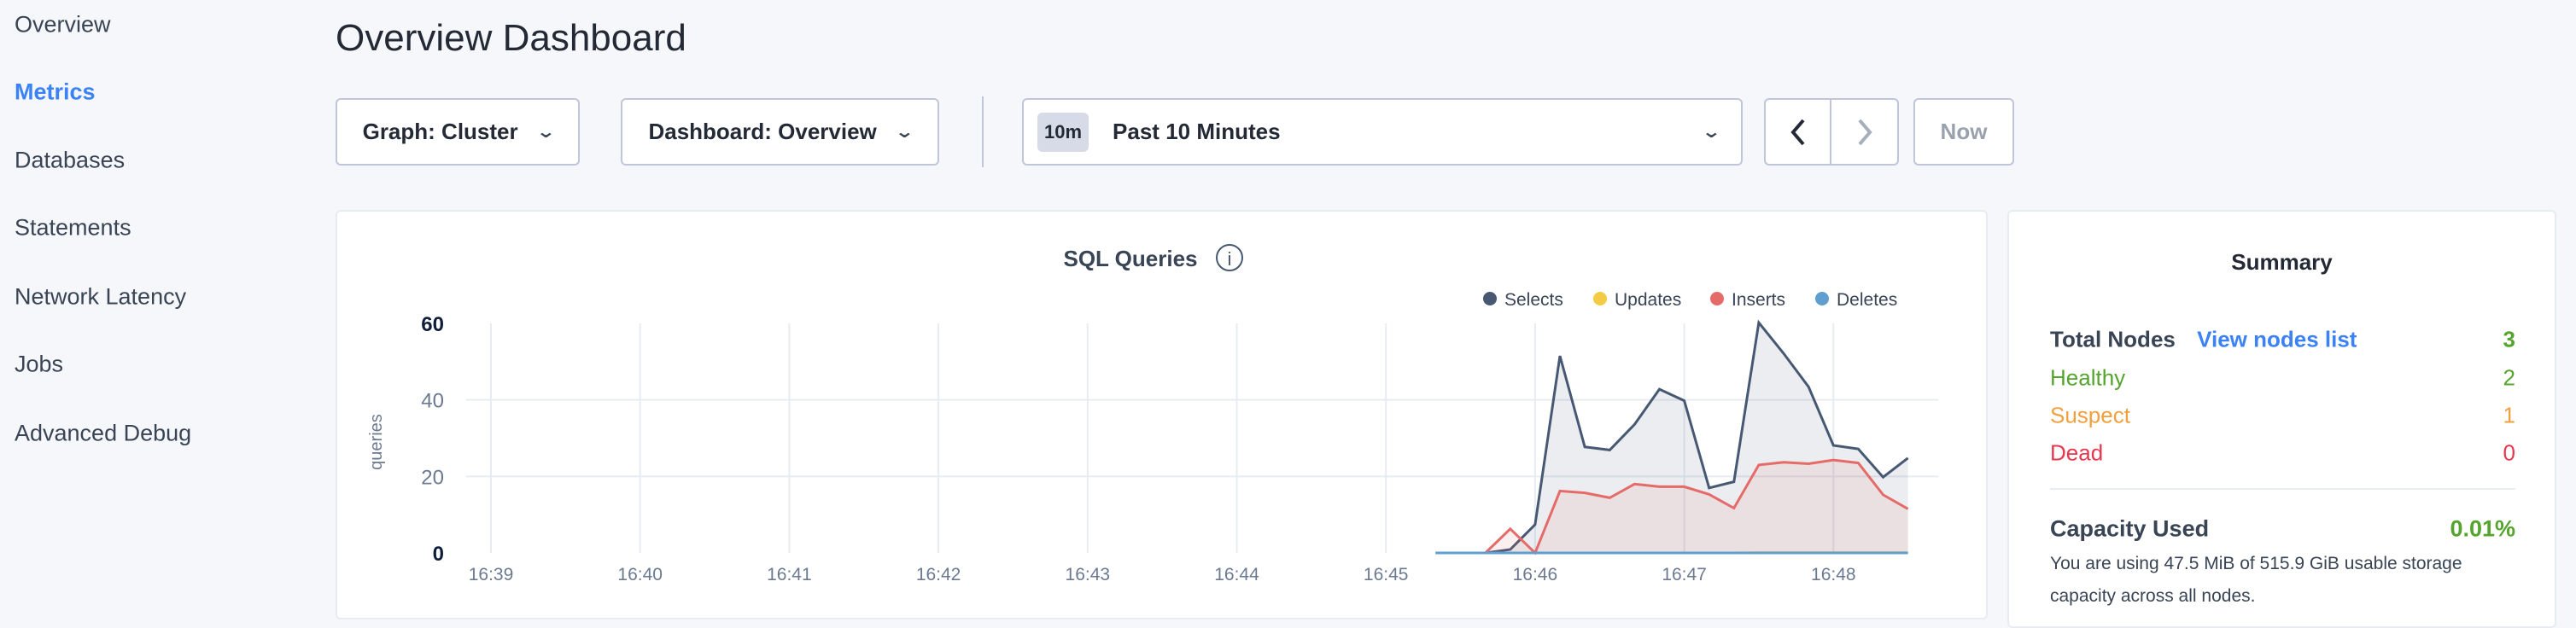 This screenshot has width=2576, height=628. What do you see at coordinates (2087, 378) in the screenshot?
I see `healthy-label: Healthy` at bounding box center [2087, 378].